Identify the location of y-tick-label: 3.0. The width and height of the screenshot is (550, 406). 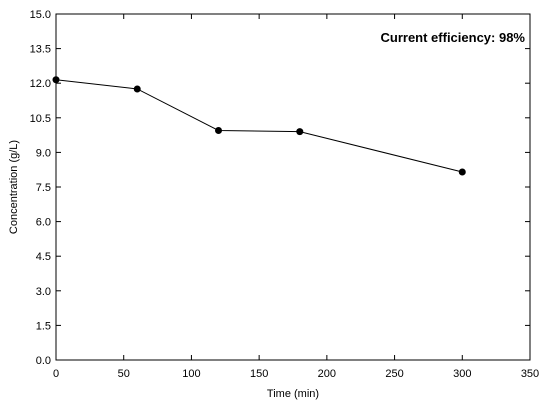
(43, 292).